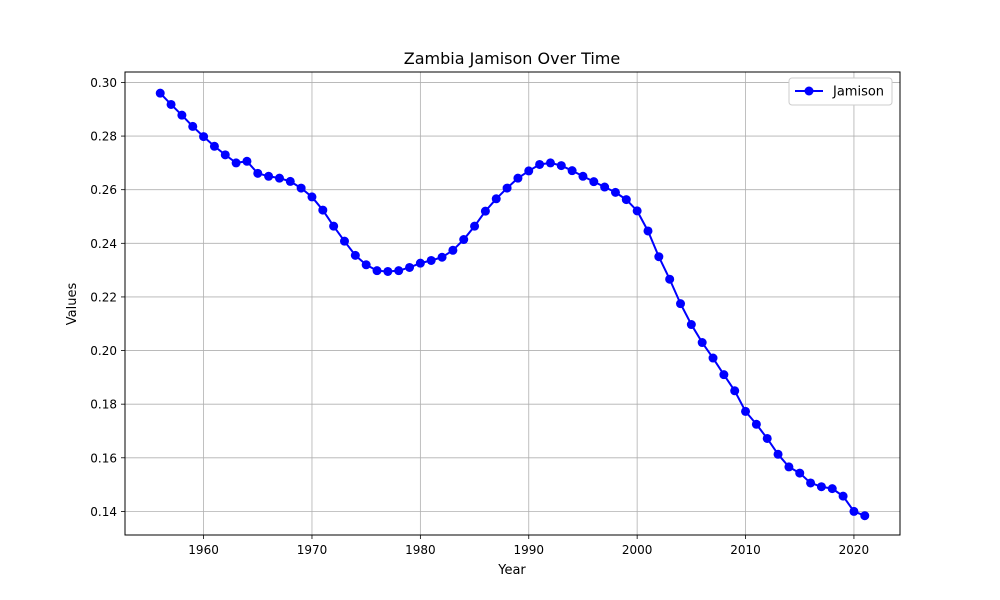 The height and width of the screenshot is (600, 1000). I want to click on x-tick-label: 1960, so click(203, 550).